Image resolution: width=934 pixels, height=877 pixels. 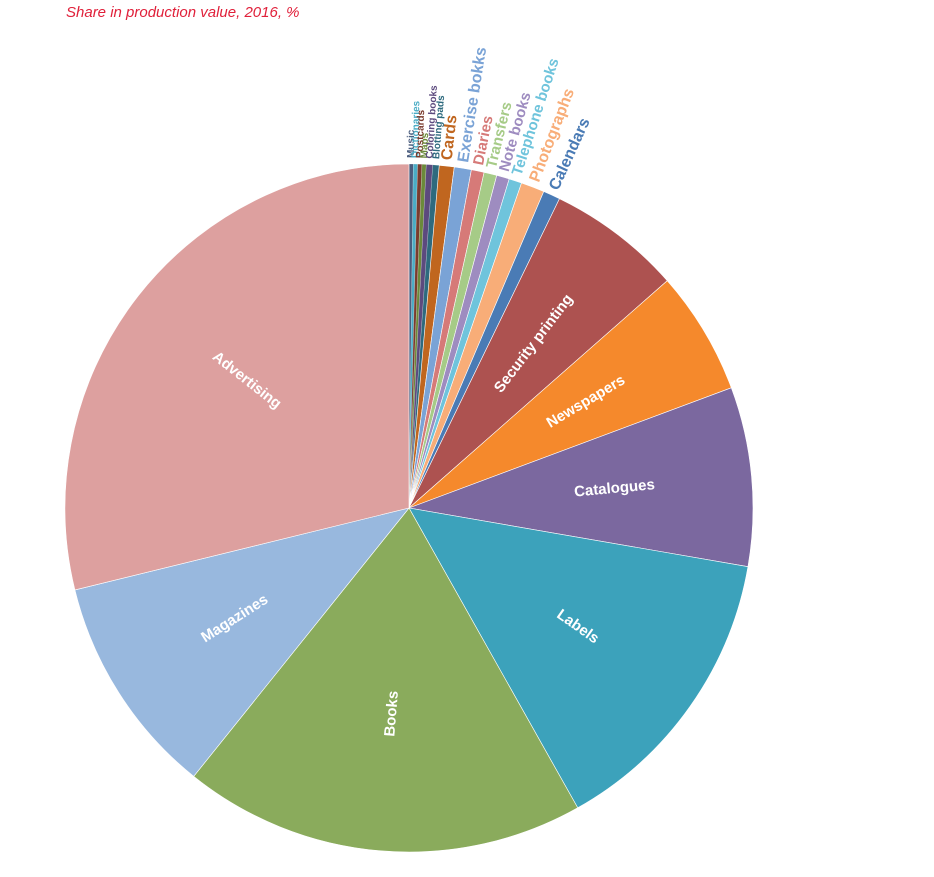 I want to click on slice-label-coloring-books: Coloring books, so click(x=432, y=122).